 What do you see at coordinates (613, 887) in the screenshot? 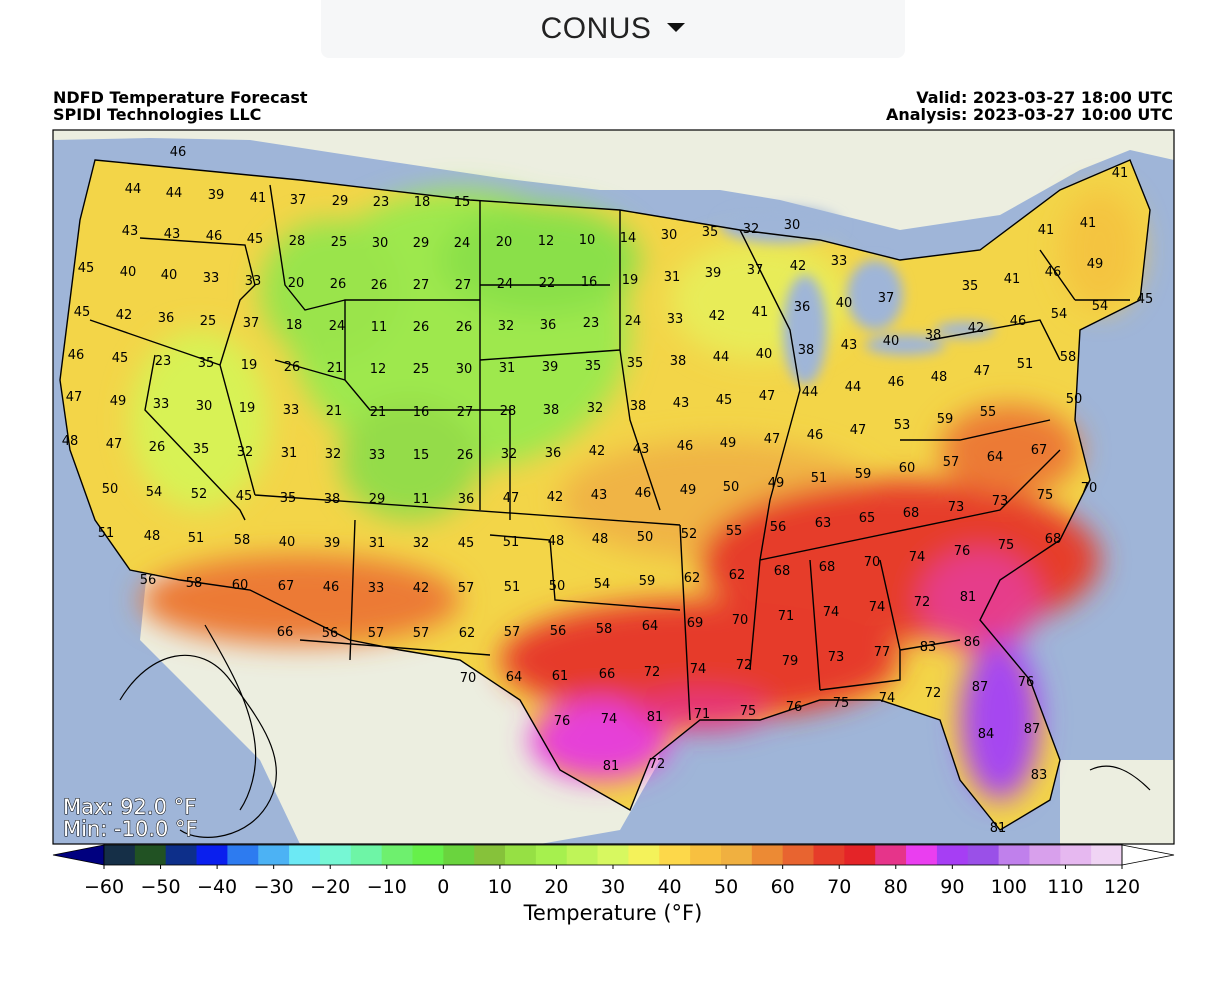
I see `colorbar-tick-label: 30` at bounding box center [613, 887].